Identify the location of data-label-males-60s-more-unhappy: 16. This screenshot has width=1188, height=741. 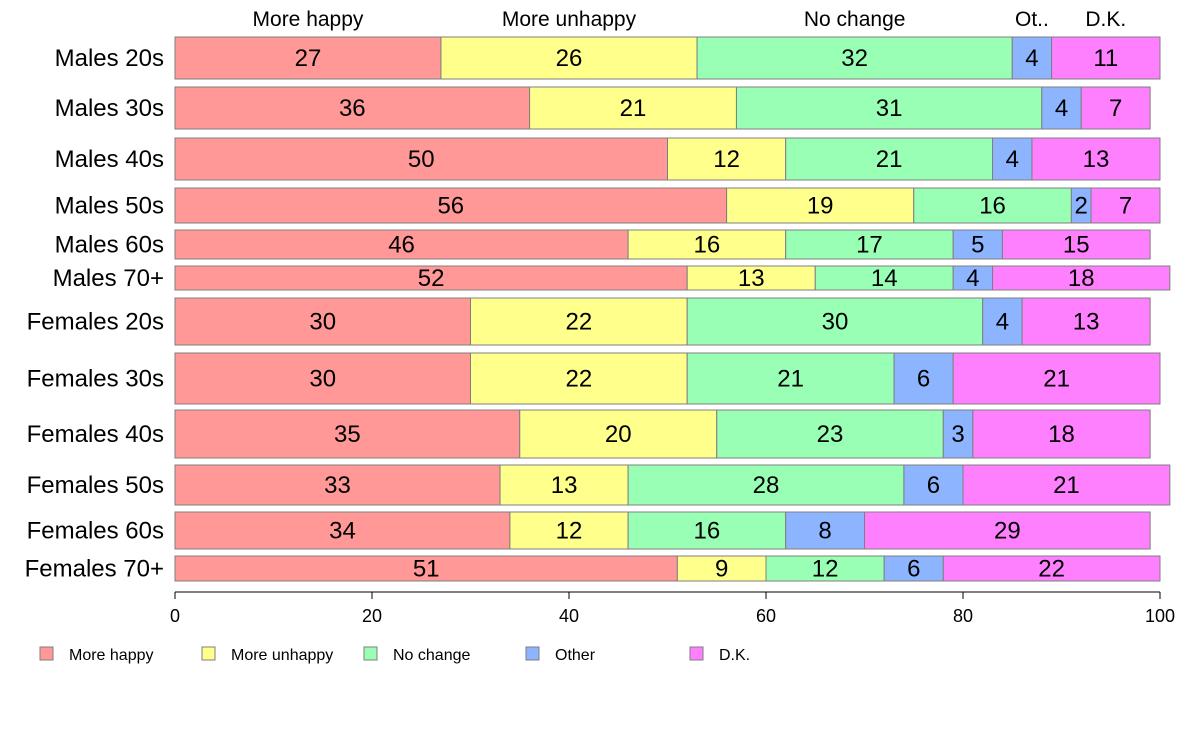
(707, 245).